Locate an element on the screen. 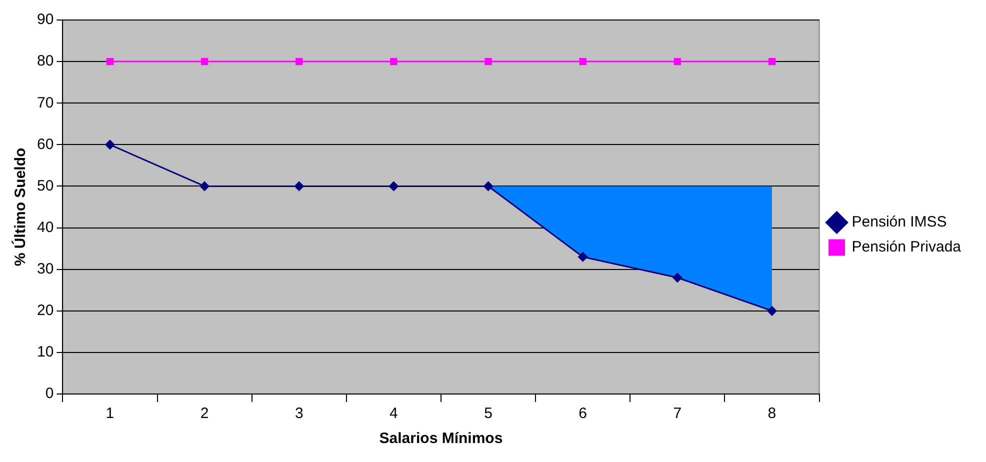  y-tick-label: 50 is located at coordinates (45, 185).